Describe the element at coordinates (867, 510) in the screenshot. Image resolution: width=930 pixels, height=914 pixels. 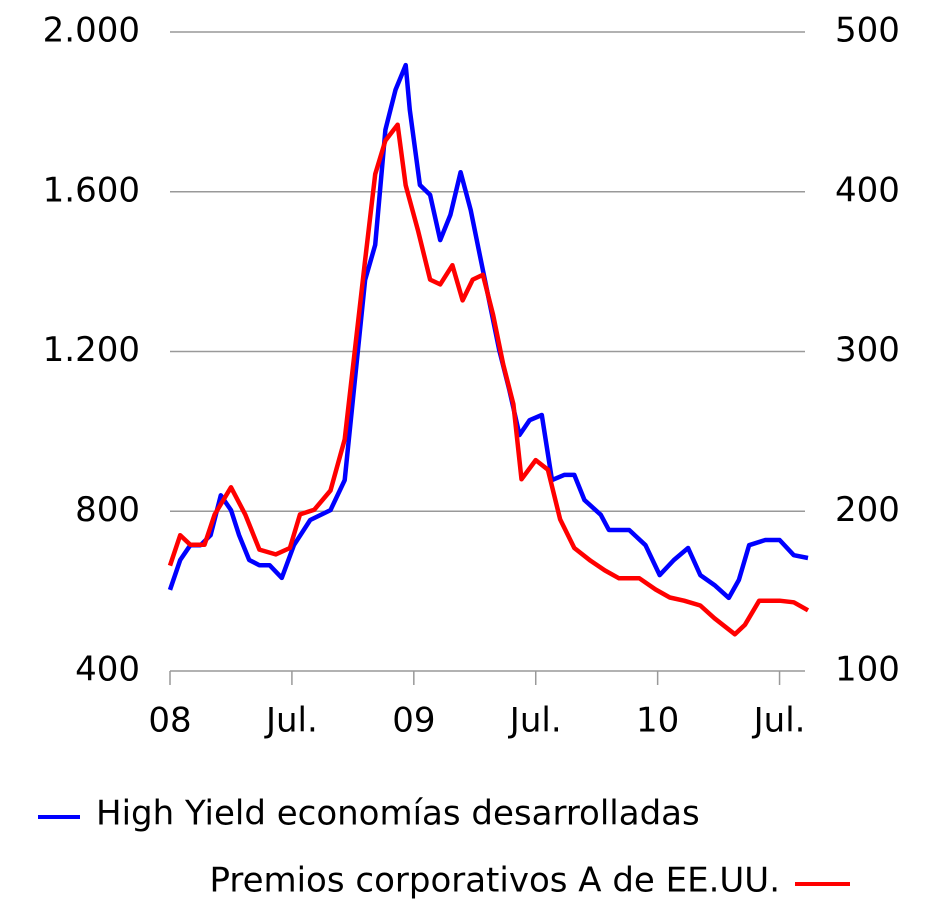
I see `y2-tick-label: 200` at that location.